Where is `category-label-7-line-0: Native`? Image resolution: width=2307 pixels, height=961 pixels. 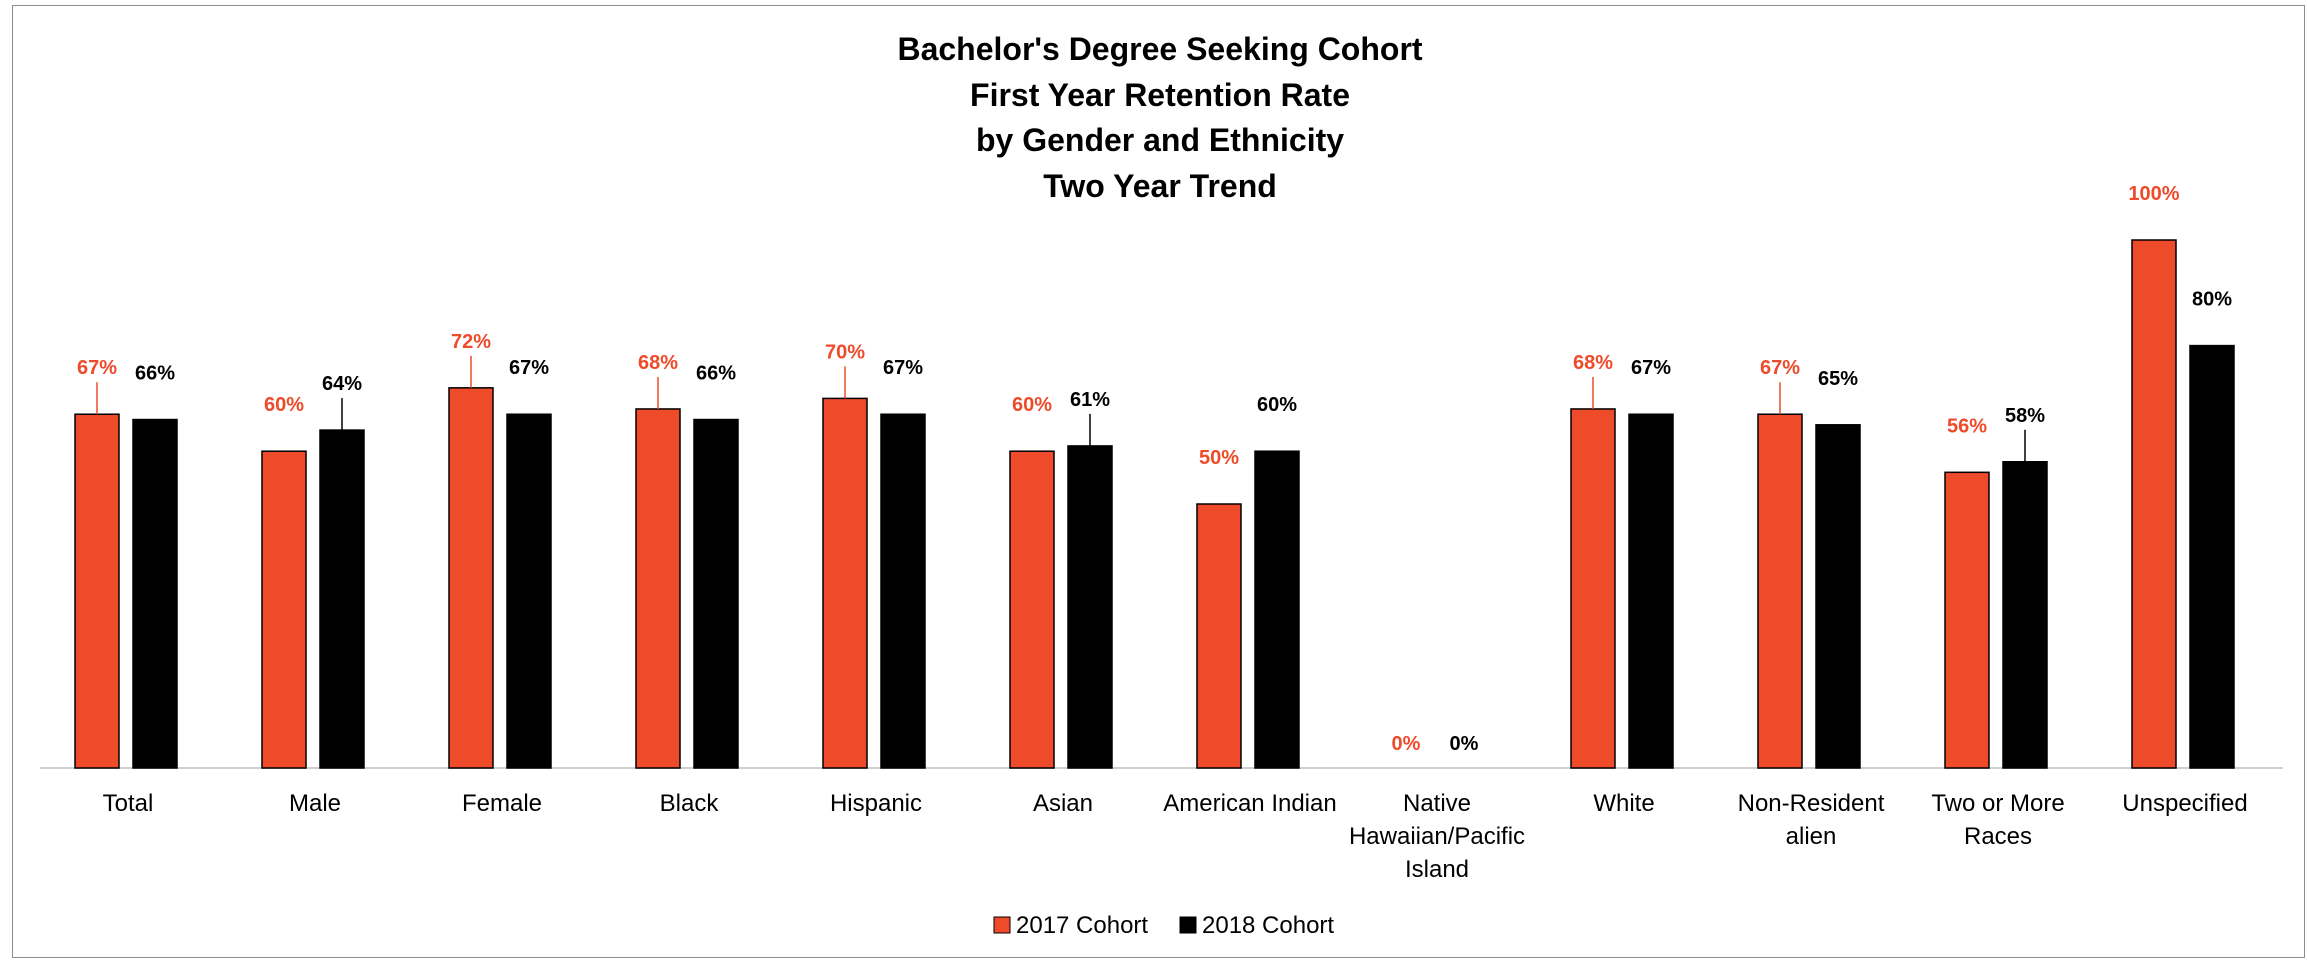 category-label-7-line-0: Native is located at coordinates (1437, 803).